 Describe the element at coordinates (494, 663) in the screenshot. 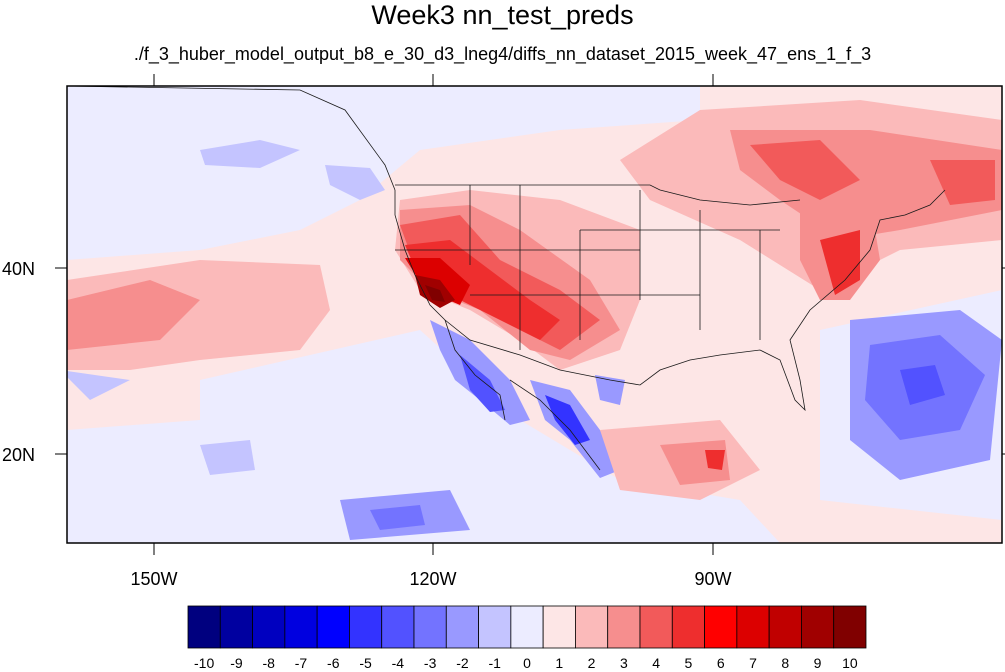

I see `colorbar-tick-label: -1` at that location.